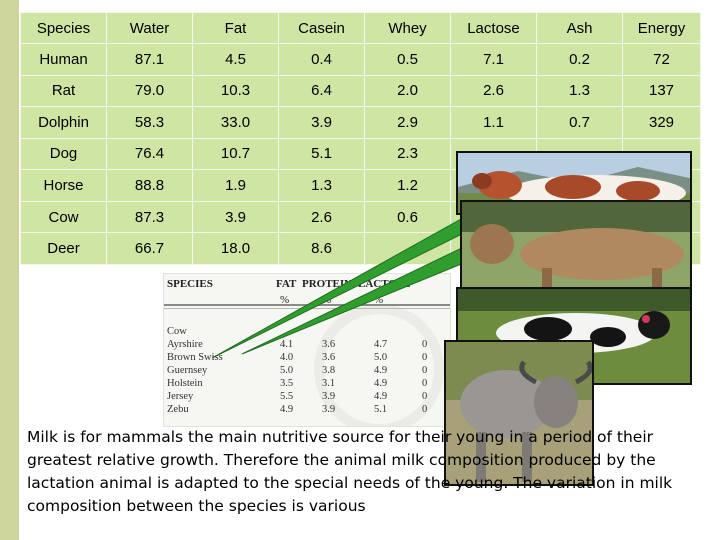  I want to click on cell-casein: 1.3, so click(321, 185).